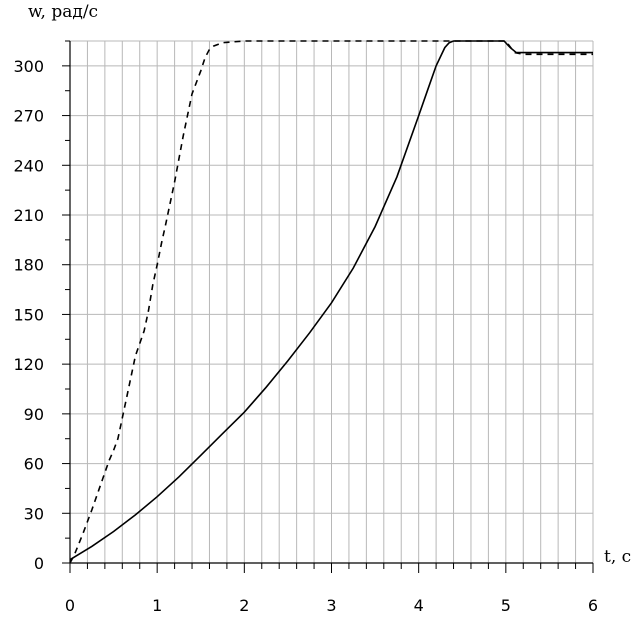 Image resolution: width=632 pixels, height=620 pixels. What do you see at coordinates (506, 605) in the screenshot?
I see `x-tick-label: 5` at bounding box center [506, 605].